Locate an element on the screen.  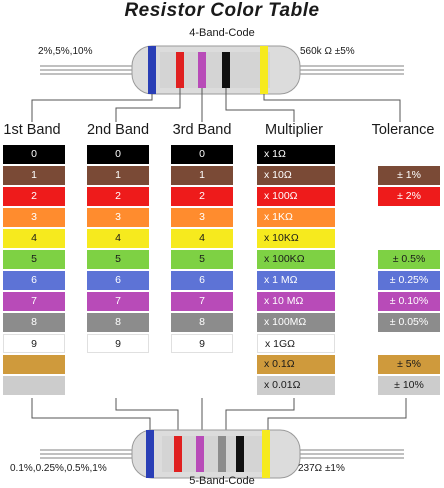
multiplier-cell-orange: x 1KΩ is located at coordinates (296, 217).